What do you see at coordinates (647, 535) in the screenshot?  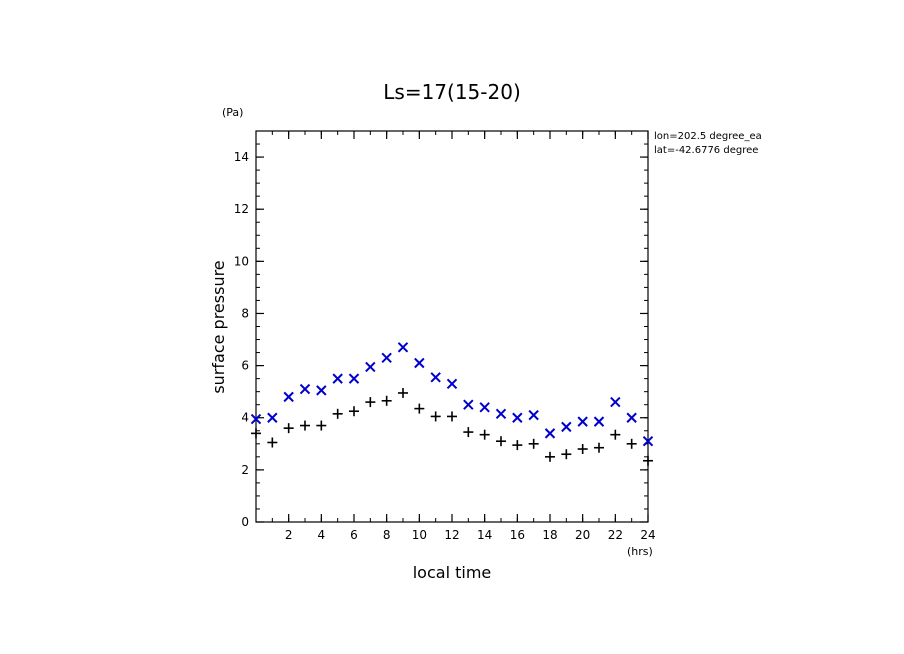 I see `x-tick-label: 24` at bounding box center [647, 535].